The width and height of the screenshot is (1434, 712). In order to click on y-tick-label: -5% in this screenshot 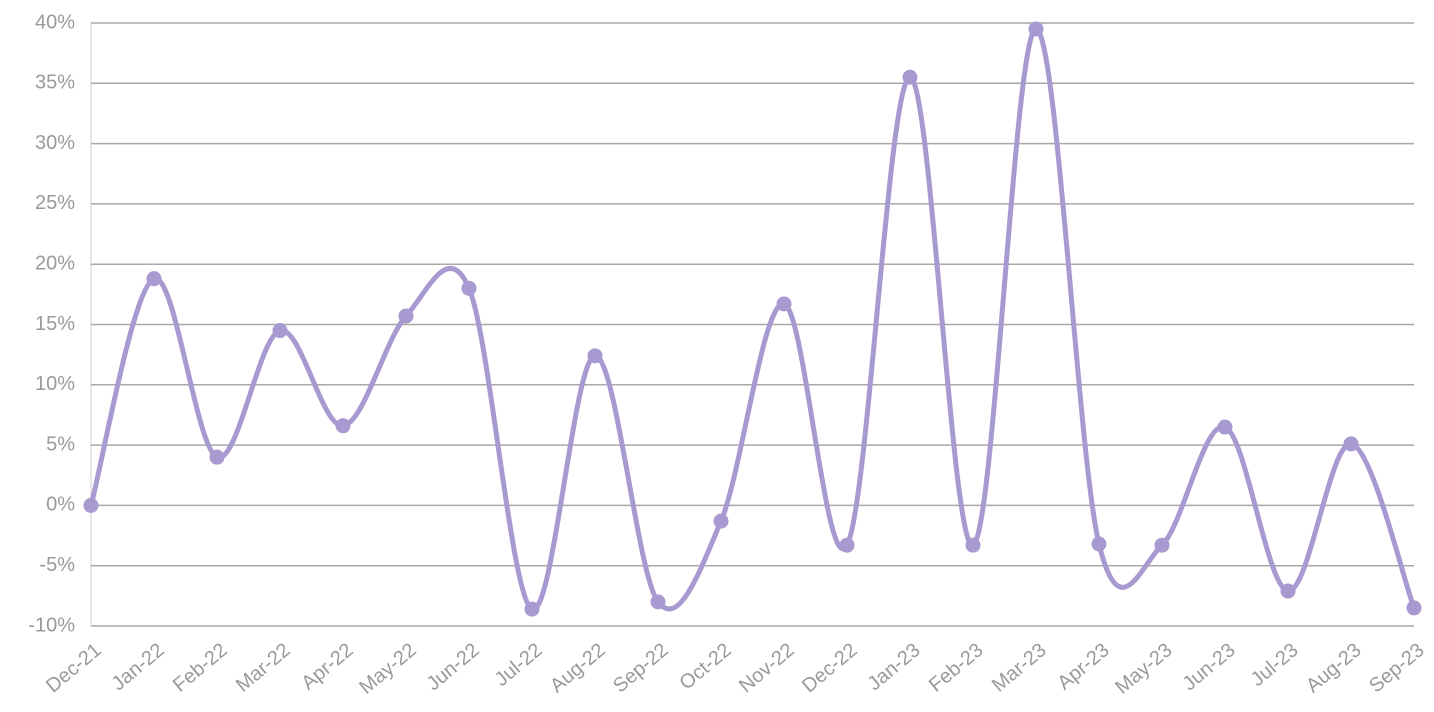, I will do `click(57, 565)`.